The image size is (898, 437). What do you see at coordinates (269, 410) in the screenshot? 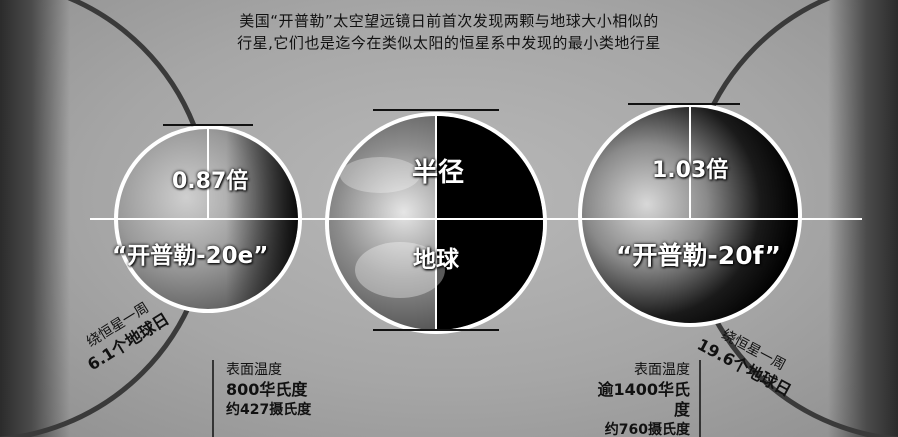
I see `temp-left-c: 约427摄氏度` at bounding box center [269, 410].